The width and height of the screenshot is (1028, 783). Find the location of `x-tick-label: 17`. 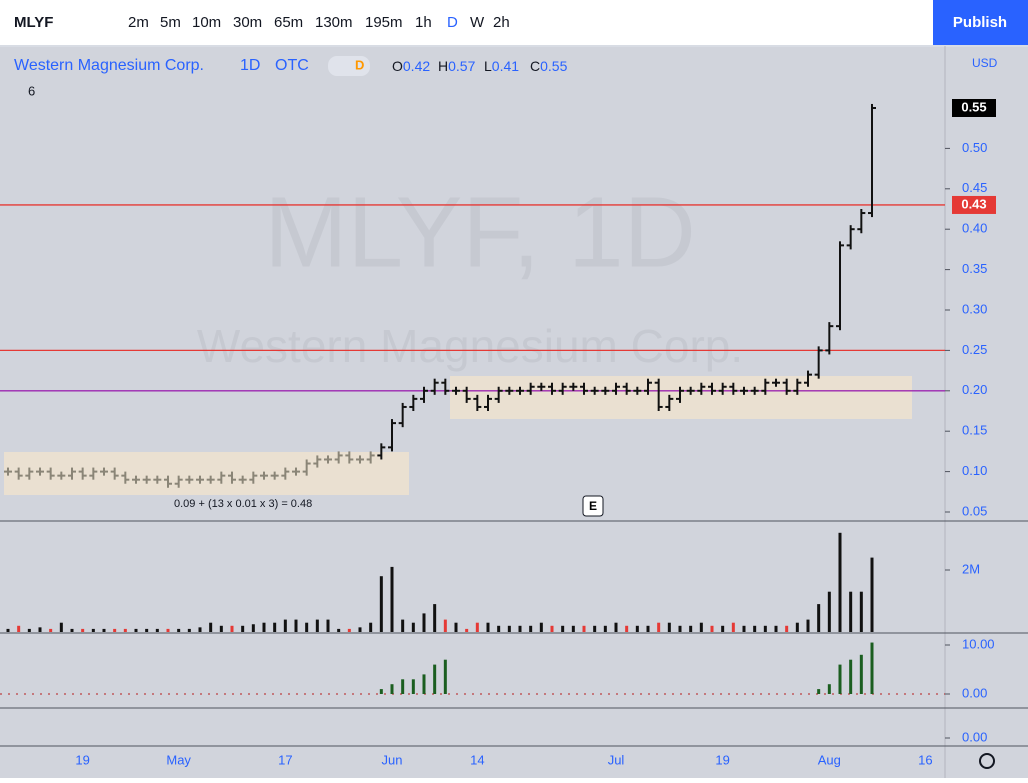

x-tick-label: 17 is located at coordinates (285, 759).